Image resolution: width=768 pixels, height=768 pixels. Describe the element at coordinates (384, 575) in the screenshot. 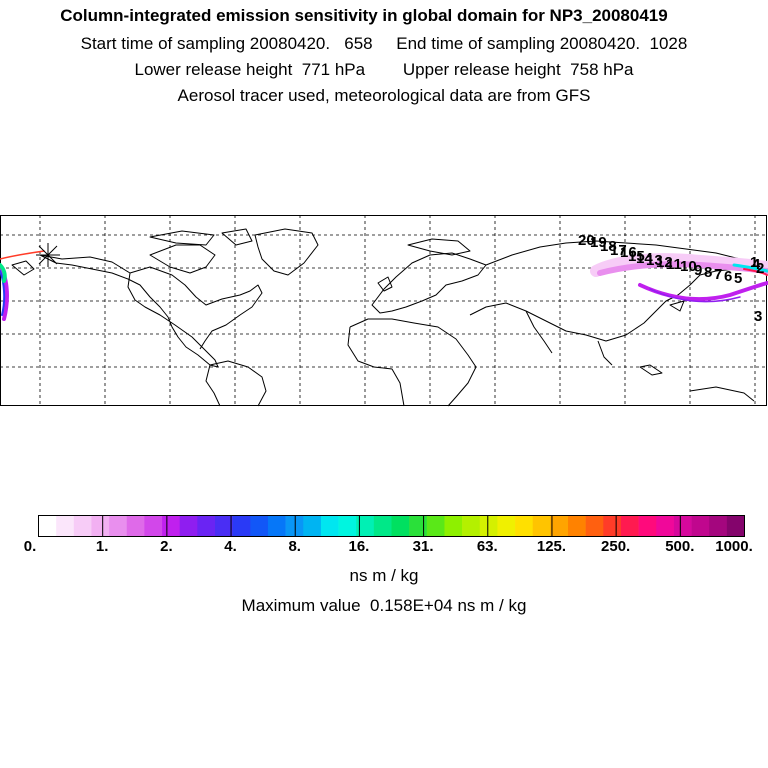

I see `colorbar-units: ns m / kg` at that location.